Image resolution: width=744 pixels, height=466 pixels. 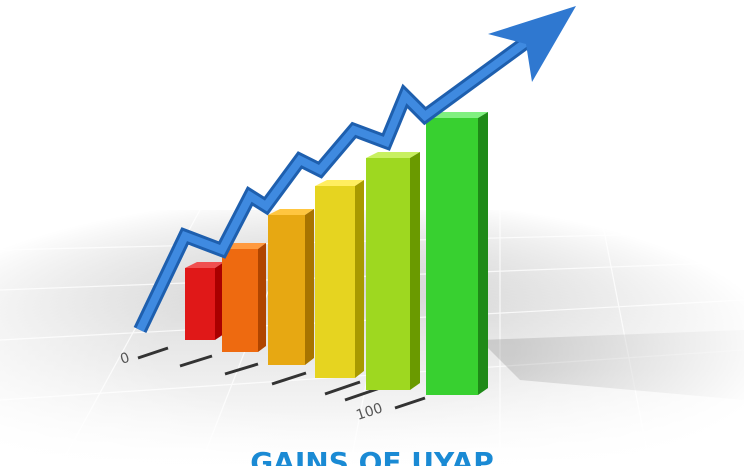 What do you see at coordinates (372, 456) in the screenshot?
I see `caption: GAINS OF UYAP` at bounding box center [372, 456].